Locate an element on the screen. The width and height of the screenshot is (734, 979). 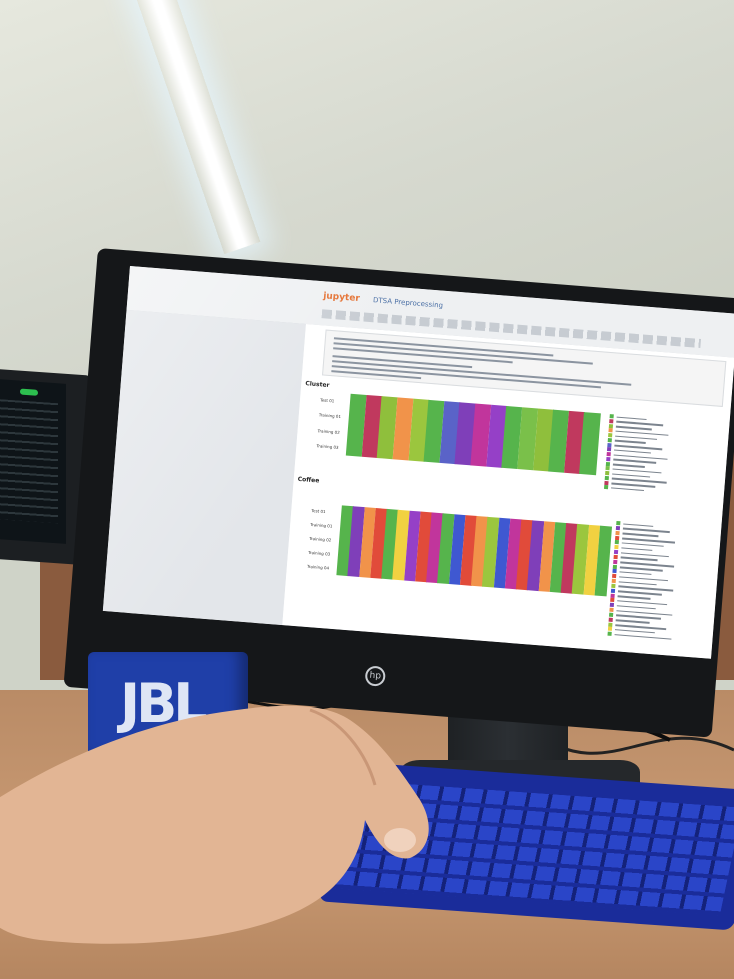
laptop-status-bar is located at coordinates (29, 392).